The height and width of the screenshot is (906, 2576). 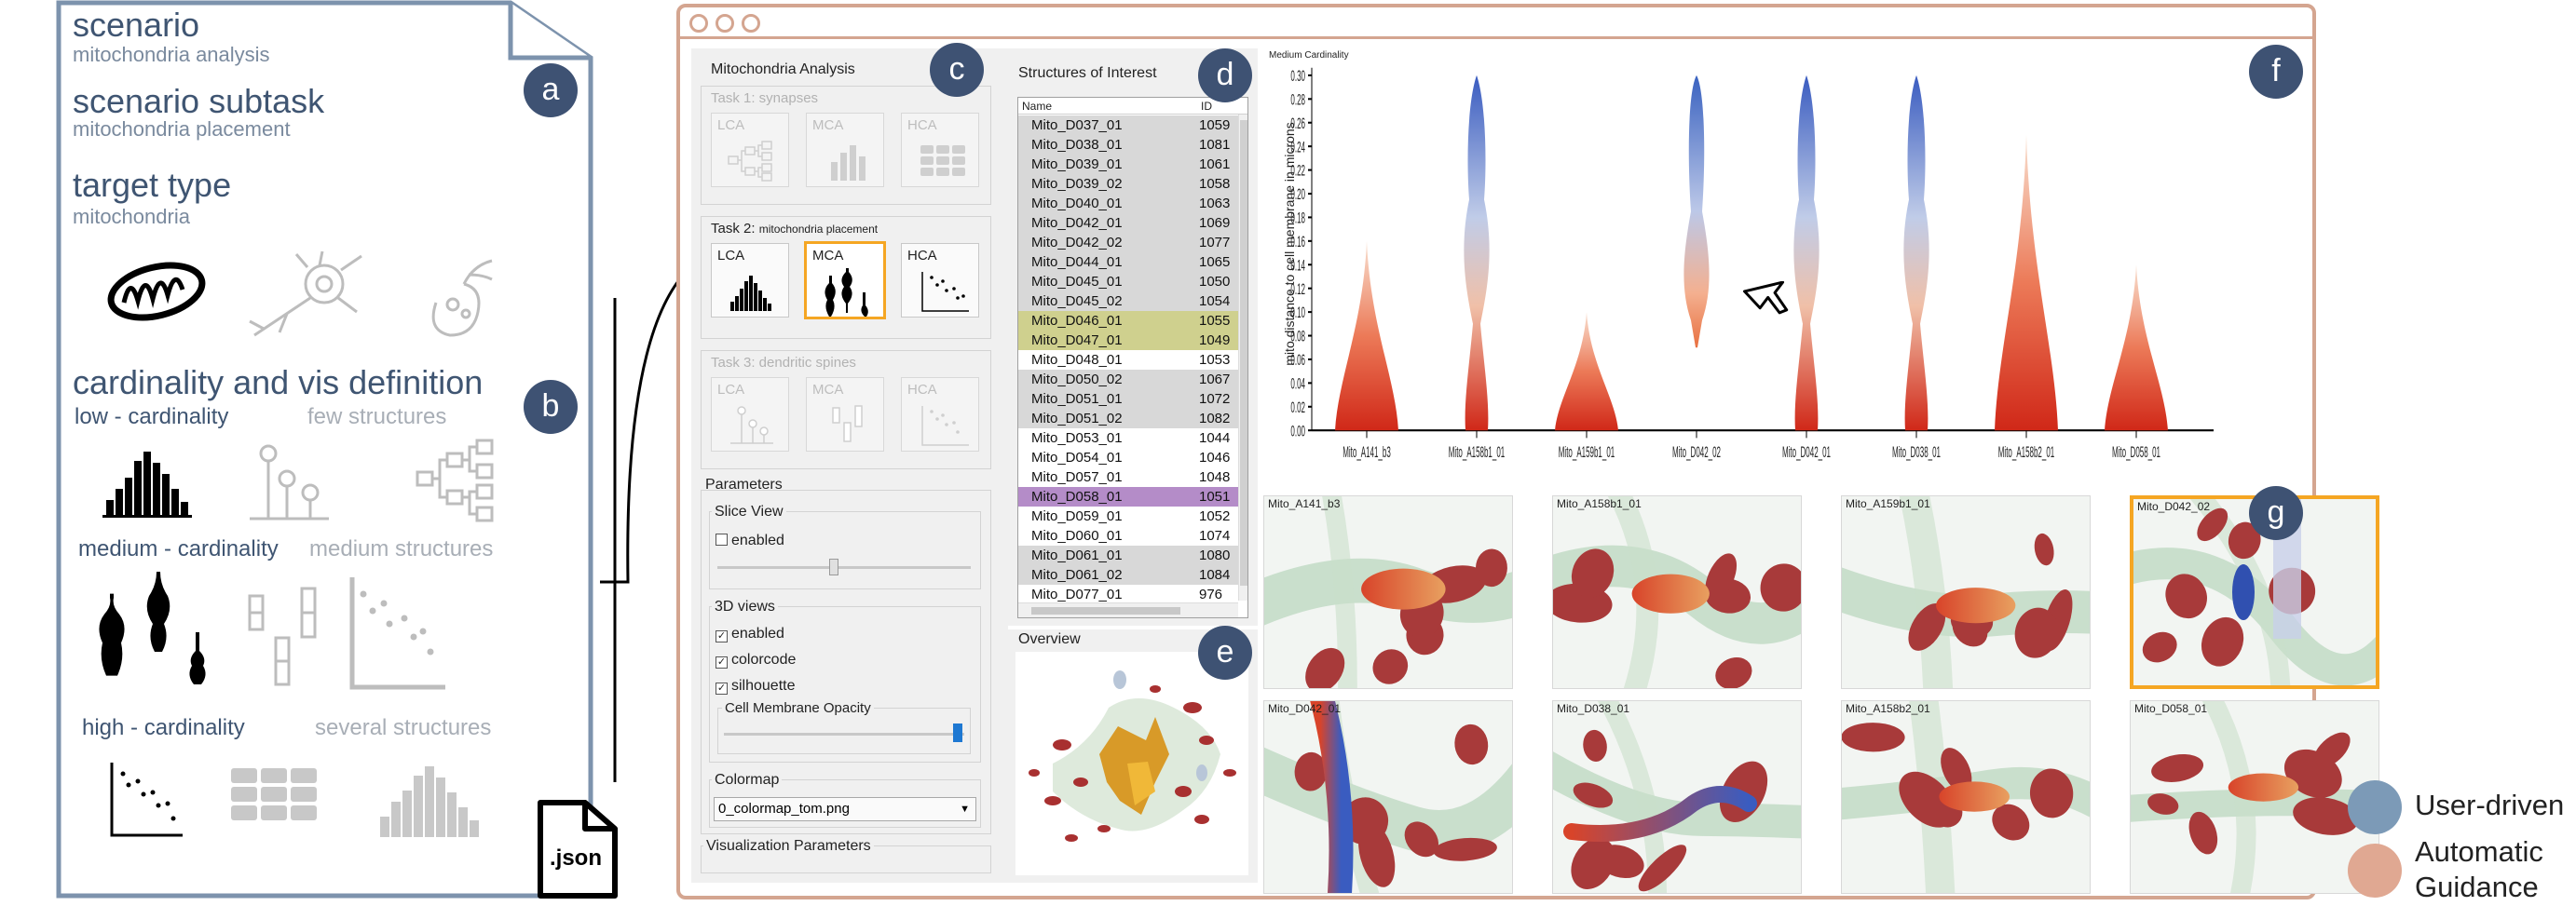 What do you see at coordinates (1677, 797) in the screenshot?
I see `structure-thumbnail: Mito_D038_01` at bounding box center [1677, 797].